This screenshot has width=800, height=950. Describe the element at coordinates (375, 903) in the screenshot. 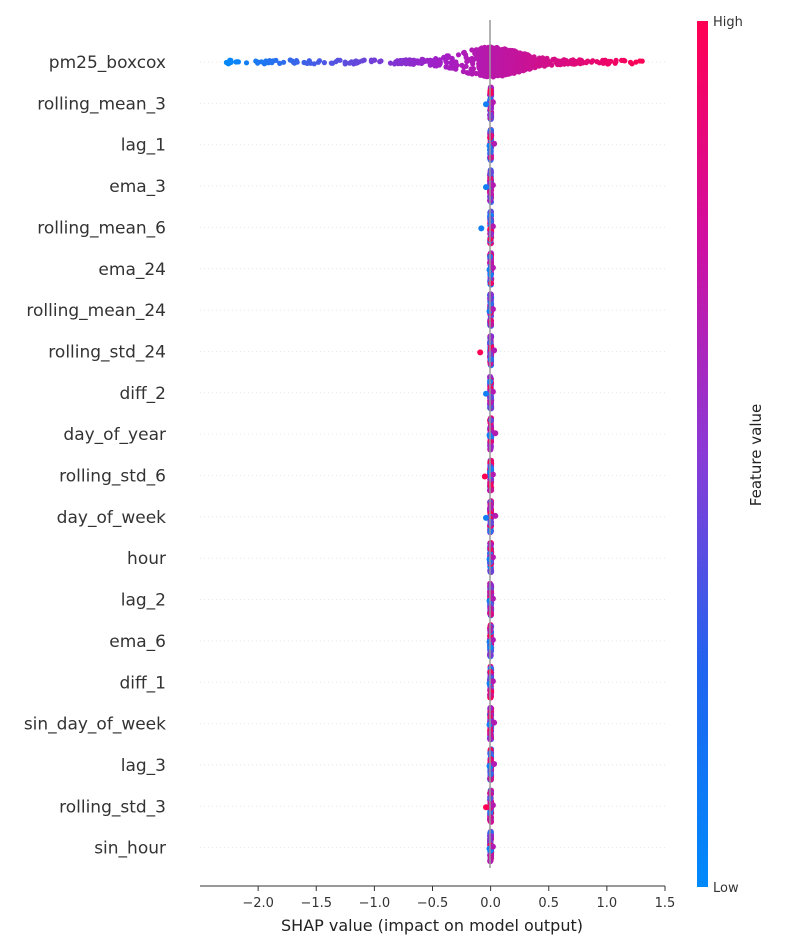

I see `x-tick-label: −1.0` at that location.